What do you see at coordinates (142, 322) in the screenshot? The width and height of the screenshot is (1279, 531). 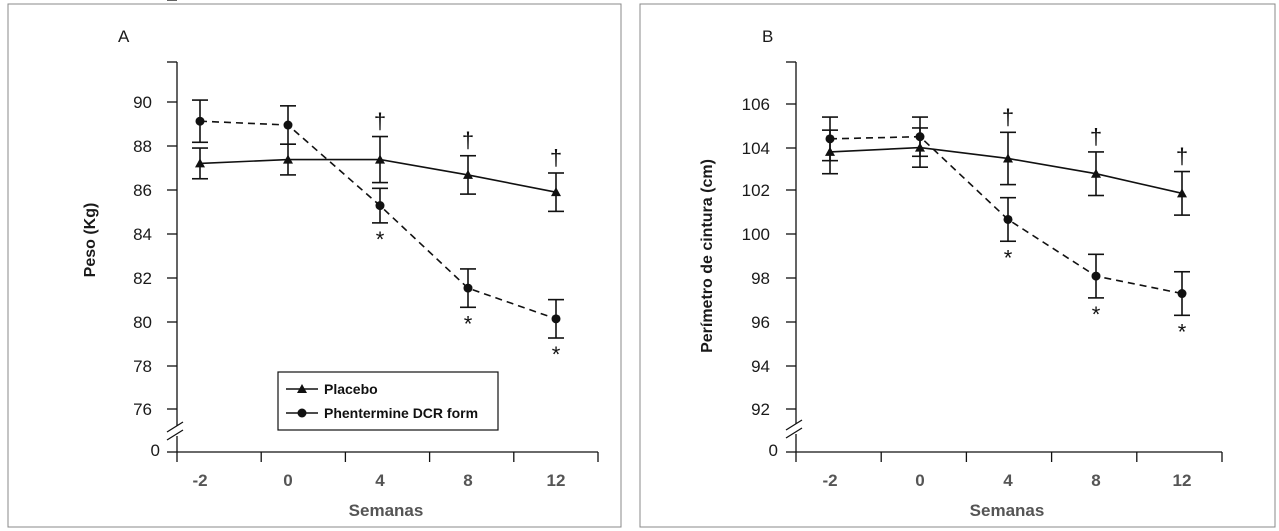 I see `y-tick-label: 80` at bounding box center [142, 322].